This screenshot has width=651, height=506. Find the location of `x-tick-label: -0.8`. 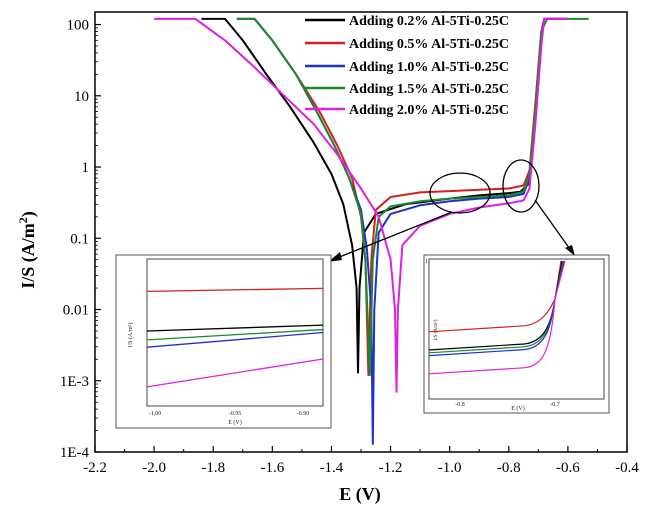

x-tick-label: -0.8 is located at coordinates (509, 468).